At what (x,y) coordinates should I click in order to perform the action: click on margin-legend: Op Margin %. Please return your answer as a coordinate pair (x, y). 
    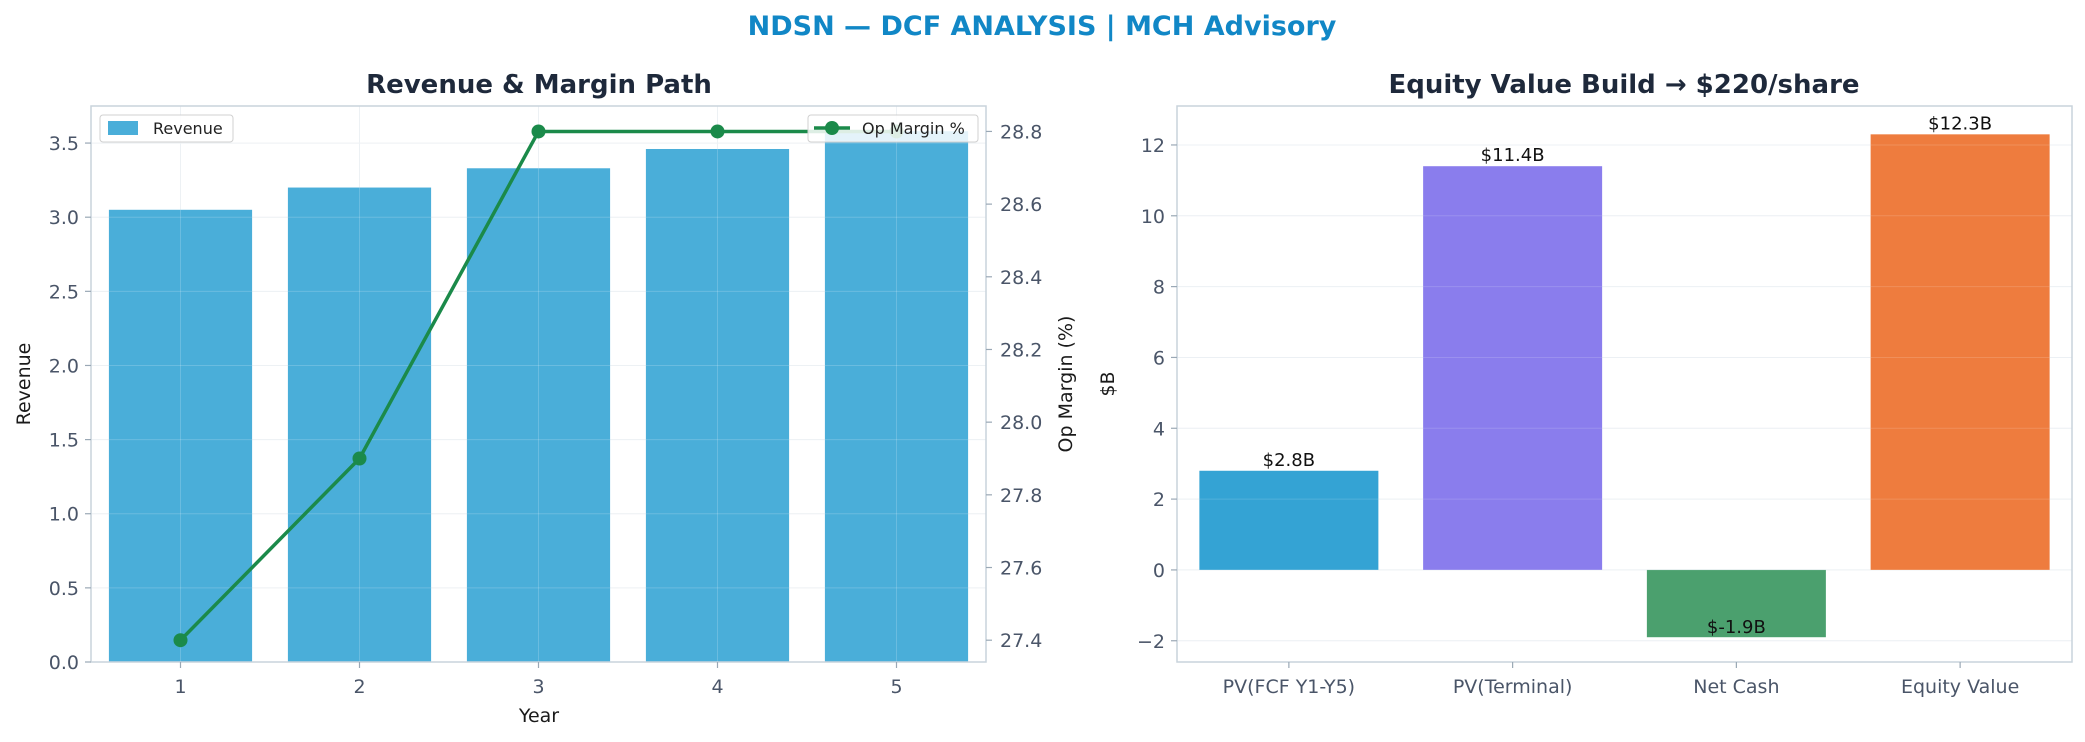
    Looking at the image, I should click on (893, 128).